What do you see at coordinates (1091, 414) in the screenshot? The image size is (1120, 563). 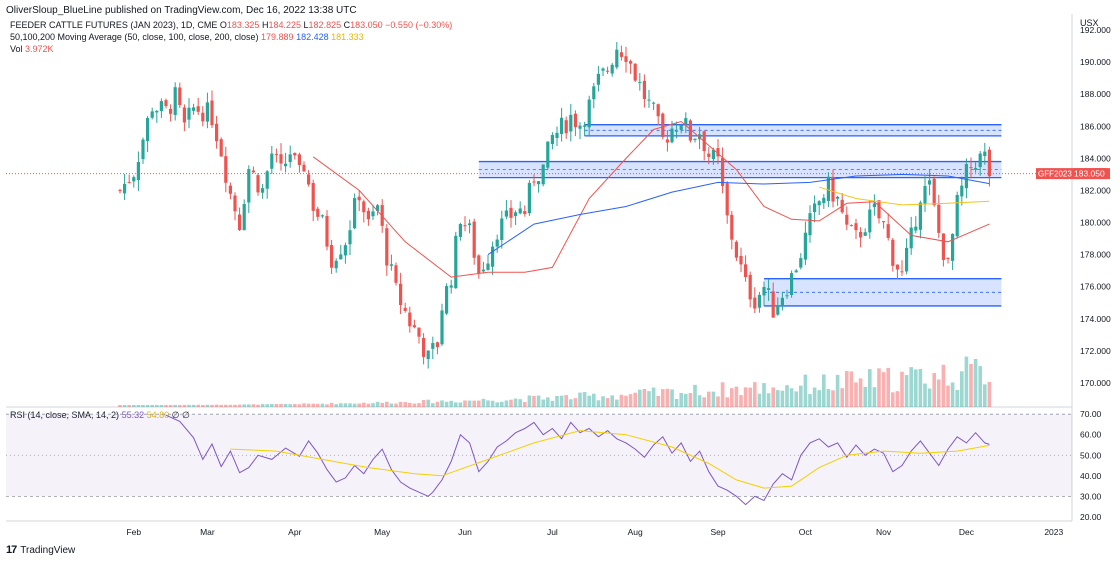 I see `rsi-tick-label: 70.00` at bounding box center [1091, 414].